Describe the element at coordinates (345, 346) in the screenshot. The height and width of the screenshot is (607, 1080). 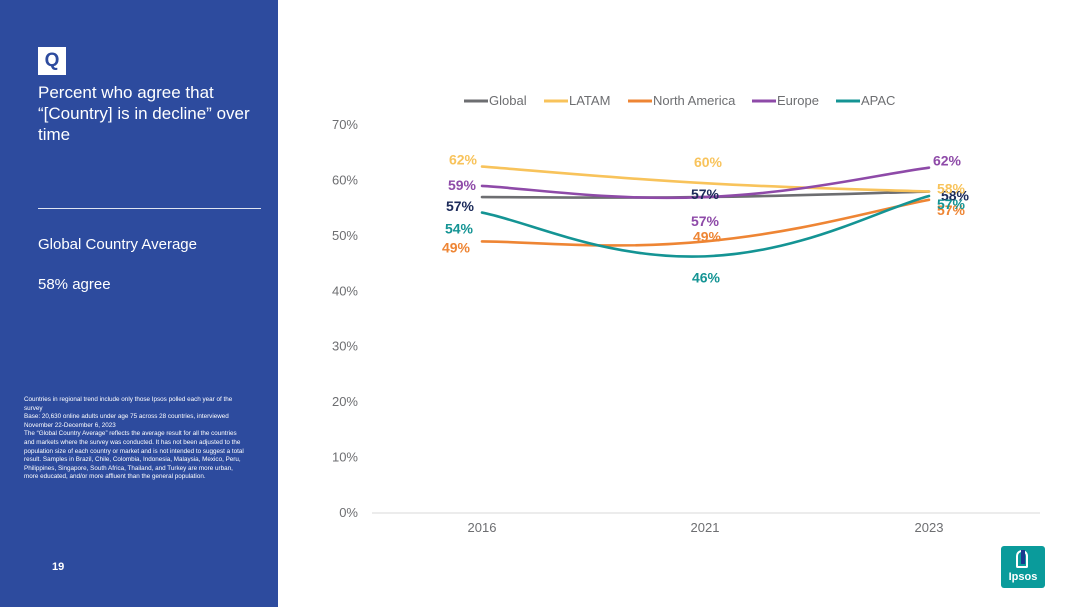
I see `y-tick-label: 30%` at that location.